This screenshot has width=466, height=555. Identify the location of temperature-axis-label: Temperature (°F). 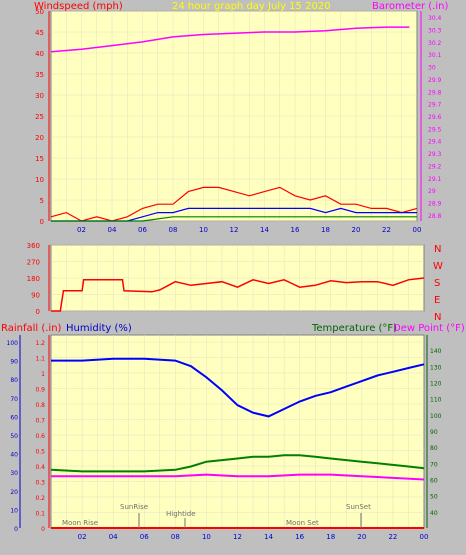
(354, 328).